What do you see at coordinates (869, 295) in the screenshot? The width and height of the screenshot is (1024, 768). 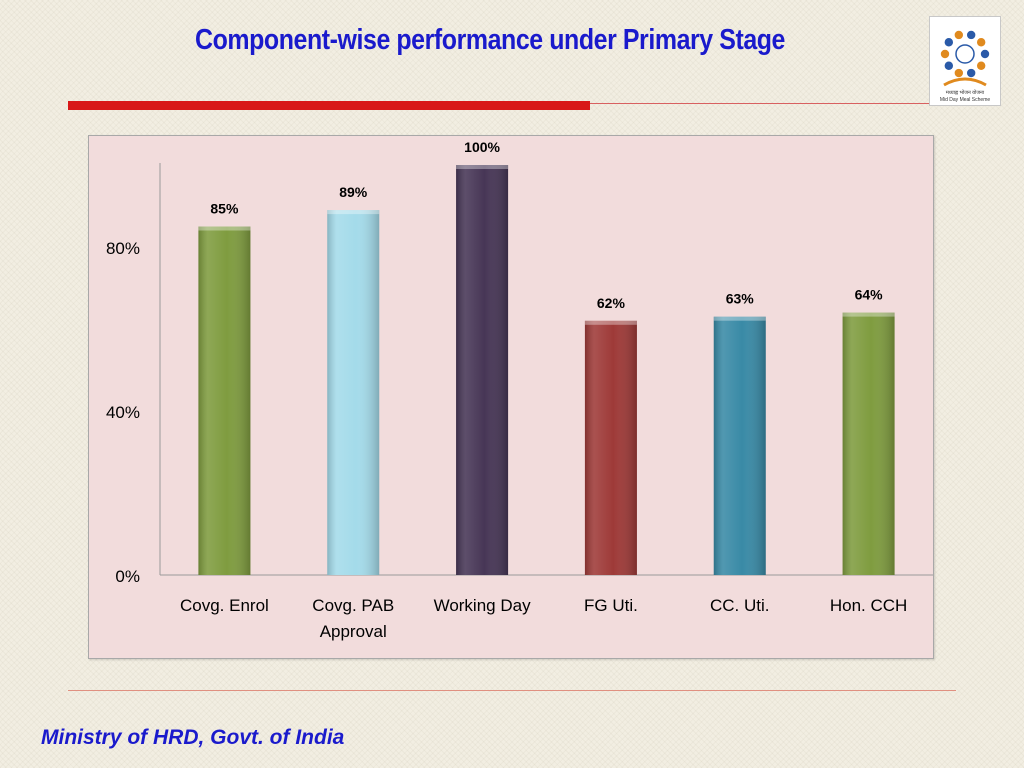 I see `data-label-5: 64%` at bounding box center [869, 295].